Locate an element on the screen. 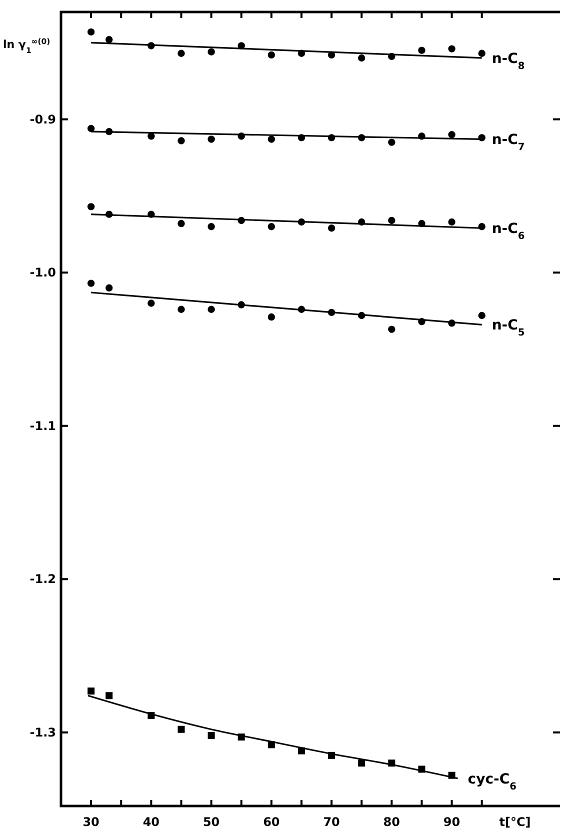  x-tick-label: 50 is located at coordinates (211, 822).